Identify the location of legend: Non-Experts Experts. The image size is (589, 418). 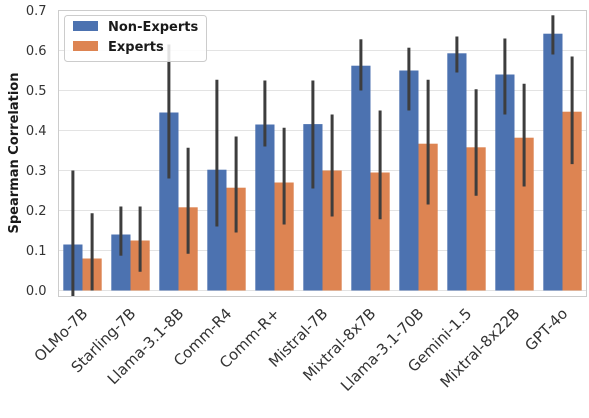
(135, 38).